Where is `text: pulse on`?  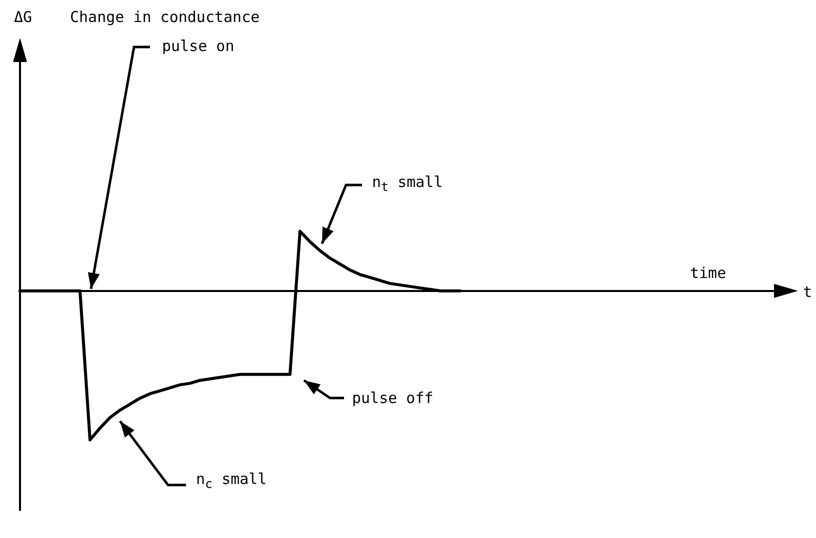 text: pulse on is located at coordinates (198, 46).